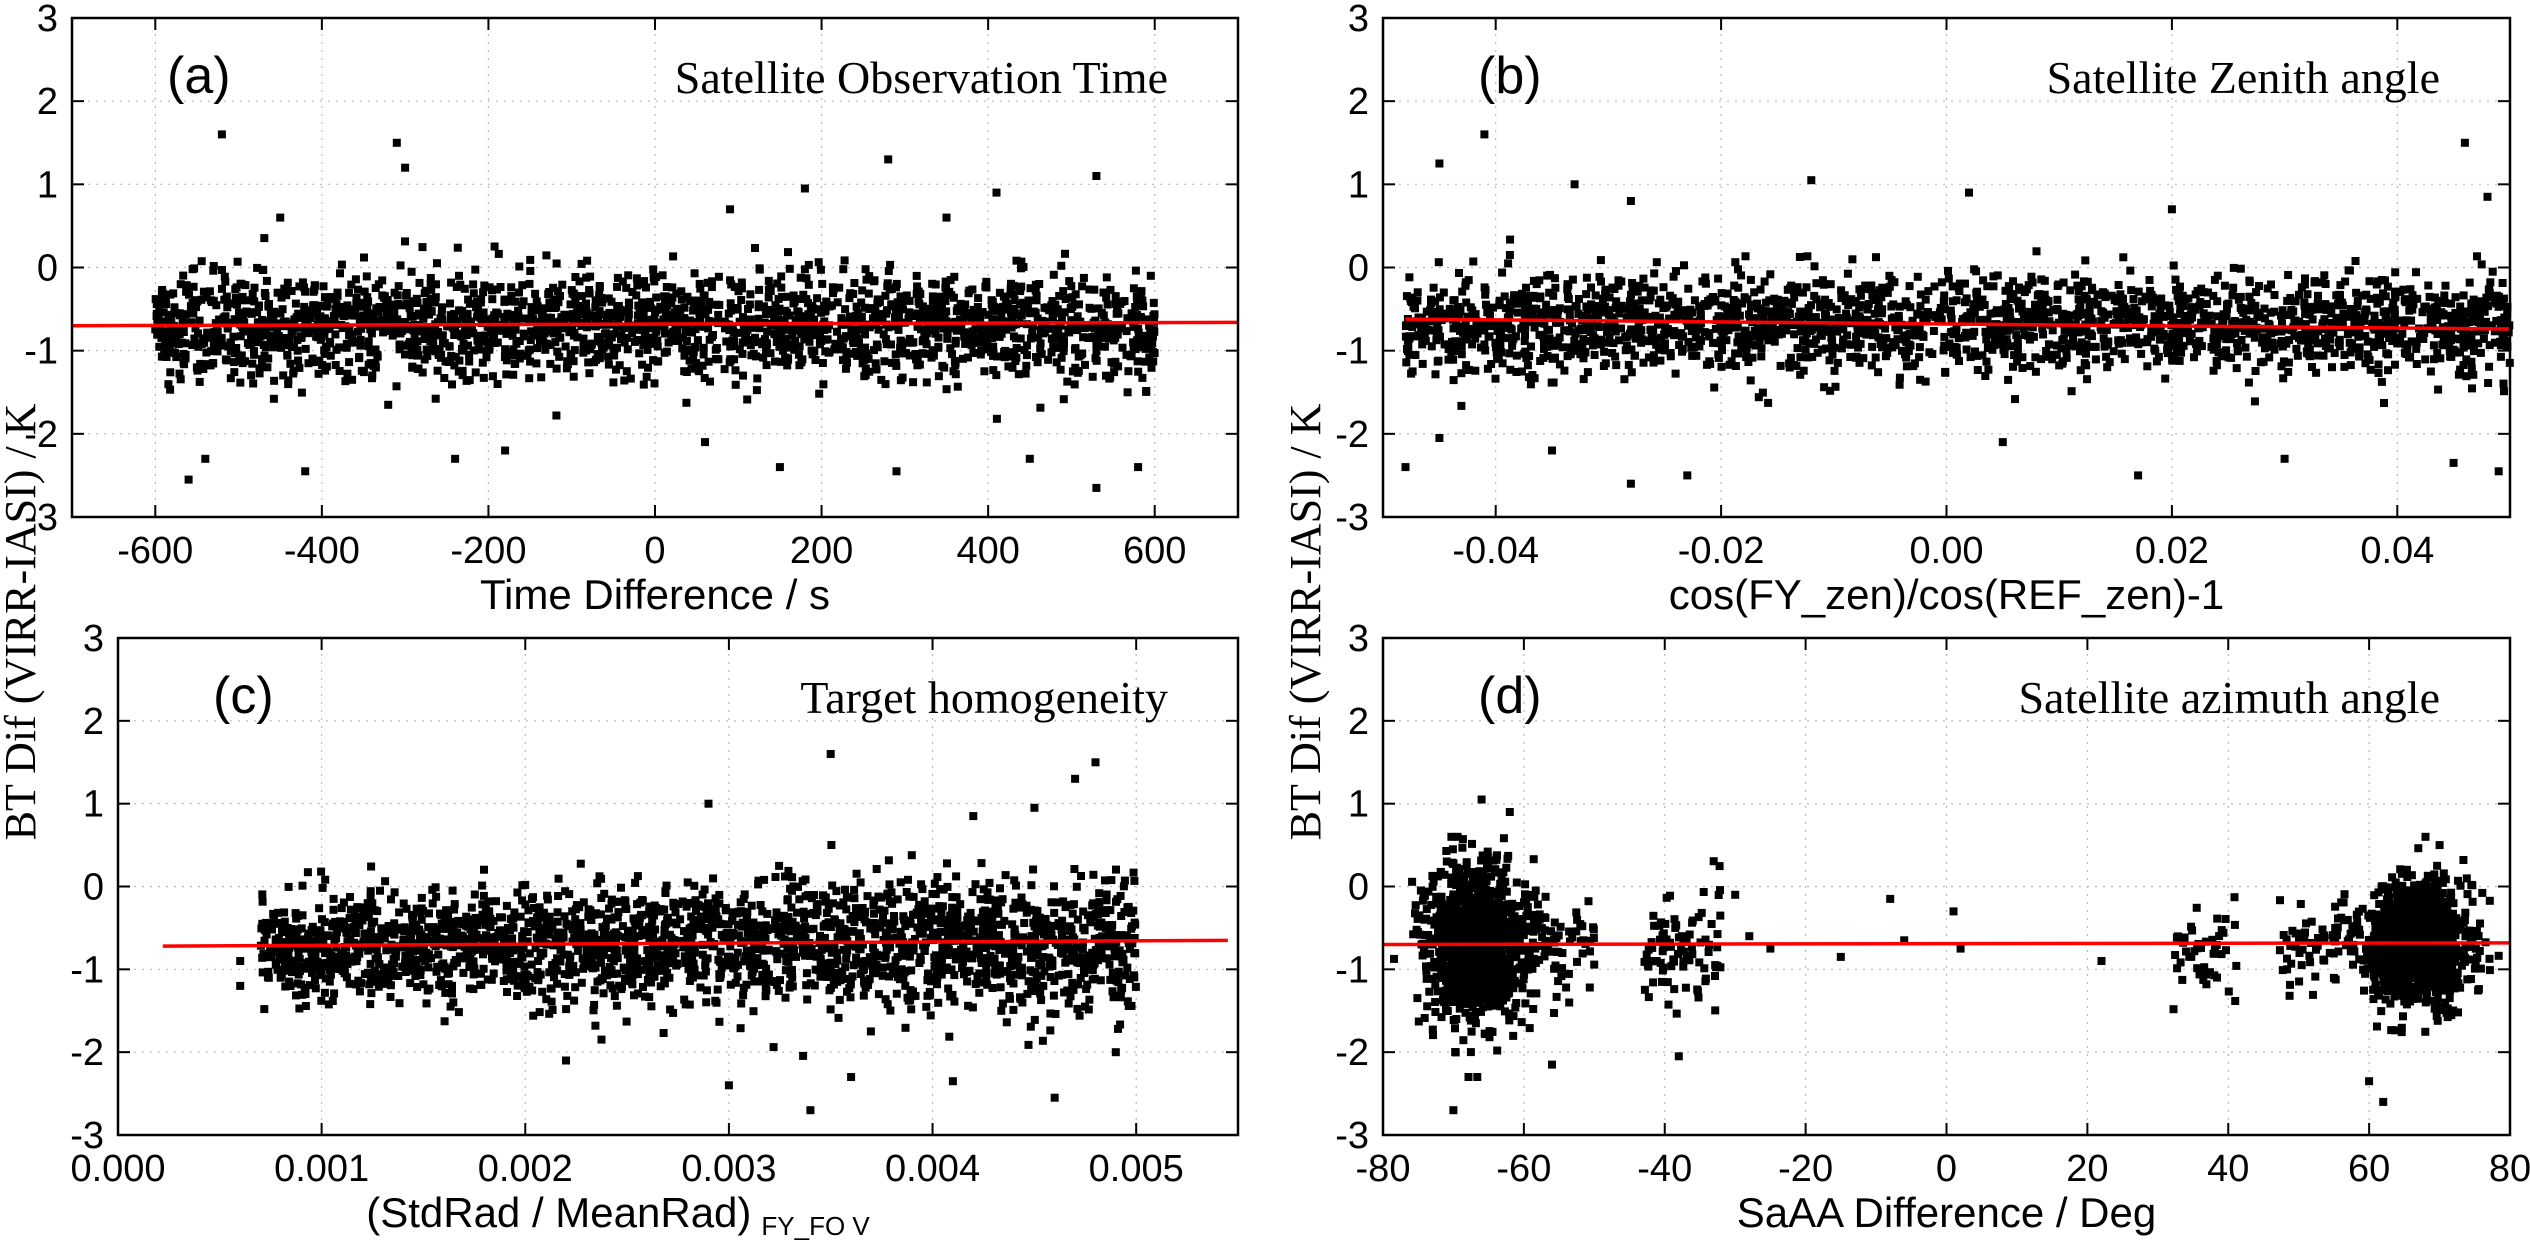  Describe the element at coordinates (41, 518) in the screenshot. I see `y-tick-label: -3` at that location.